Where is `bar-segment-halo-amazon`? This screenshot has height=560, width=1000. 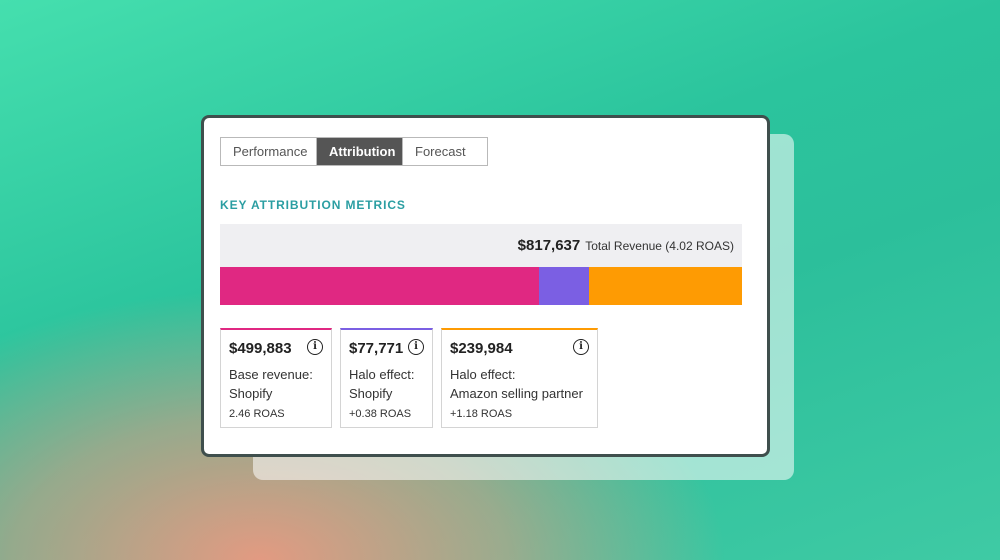
bar-segment-halo-amazon is located at coordinates (665, 286).